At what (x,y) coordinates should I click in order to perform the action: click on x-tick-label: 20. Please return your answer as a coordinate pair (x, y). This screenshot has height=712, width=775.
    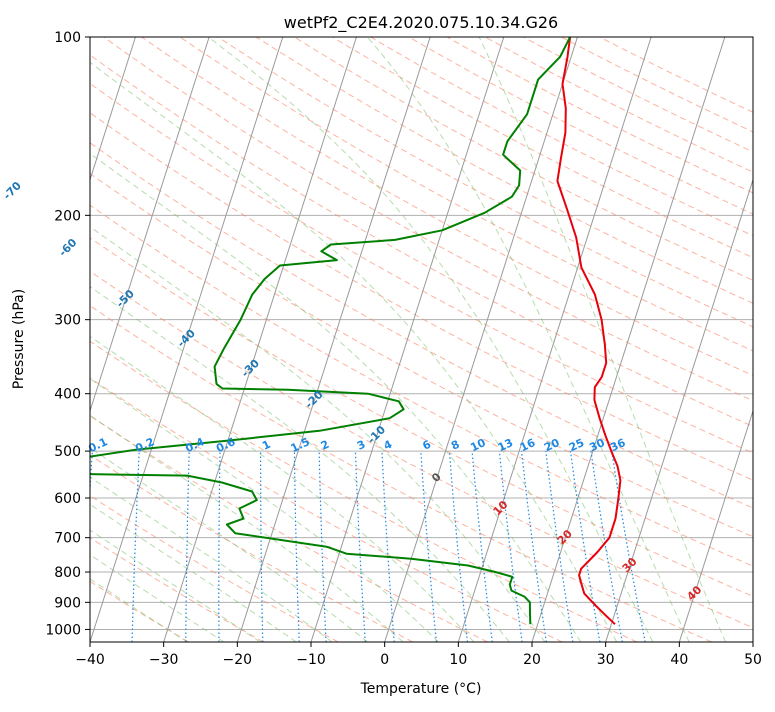
    Looking at the image, I should click on (532, 660).